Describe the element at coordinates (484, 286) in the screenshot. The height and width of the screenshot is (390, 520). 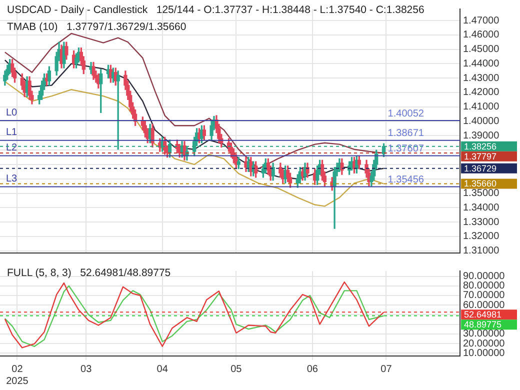
I see `y-tick-label: 80.00000` at that location.